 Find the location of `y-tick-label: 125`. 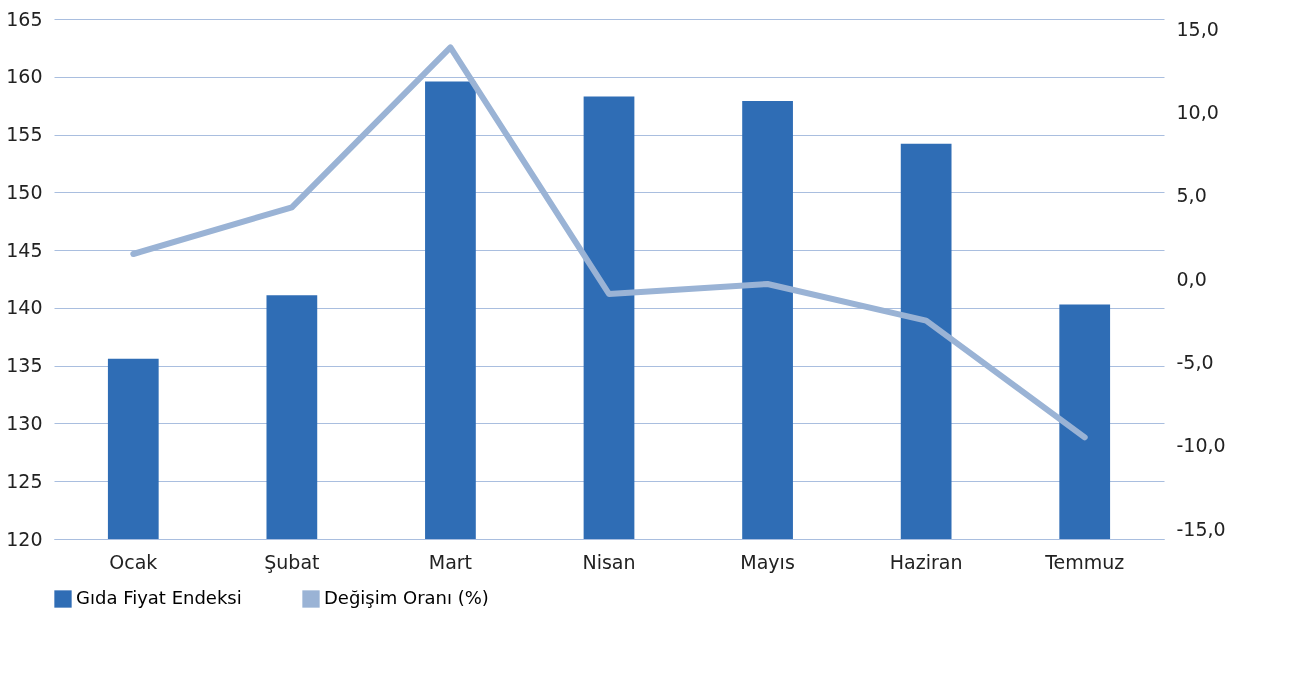

y-tick-label: 125 is located at coordinates (24, 480).